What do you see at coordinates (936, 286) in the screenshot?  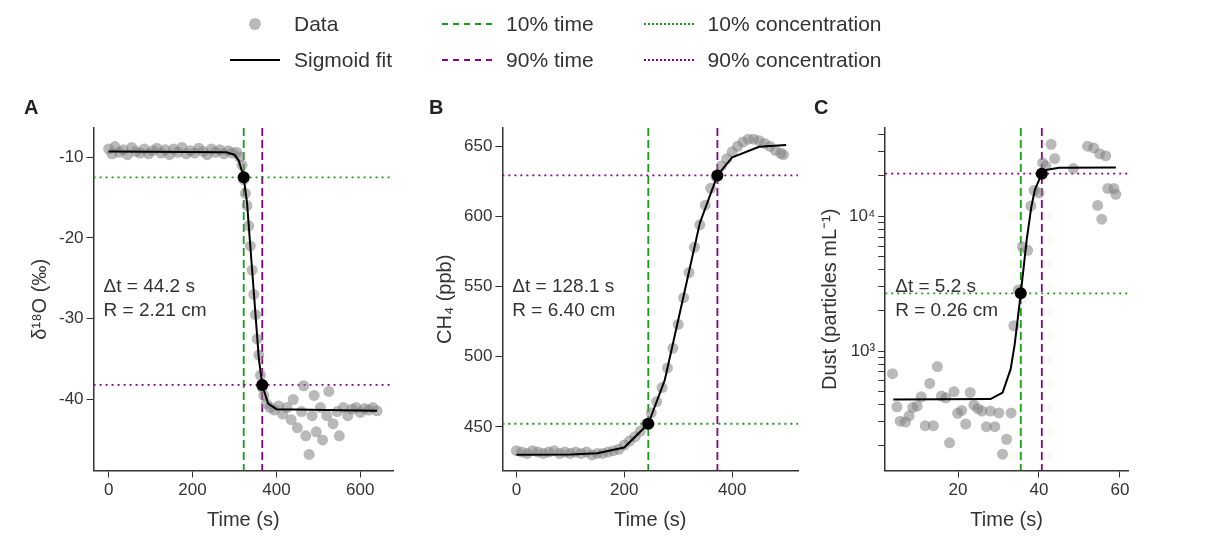 I see `annotation: Δt = 5.2 s` at bounding box center [936, 286].